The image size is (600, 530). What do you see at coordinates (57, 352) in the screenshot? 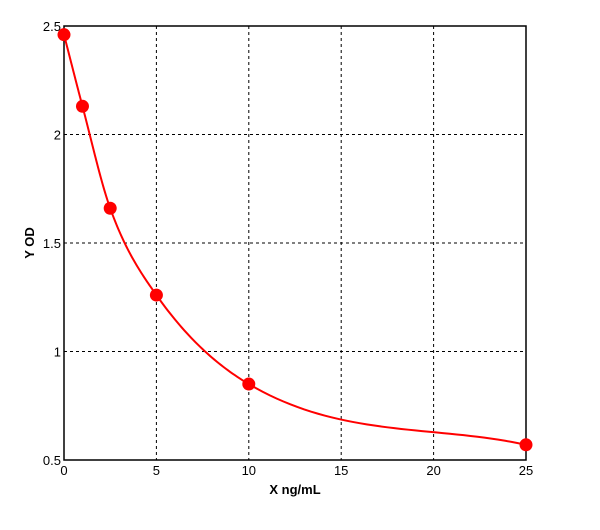
I see `y-tick-label: 1` at bounding box center [57, 352].